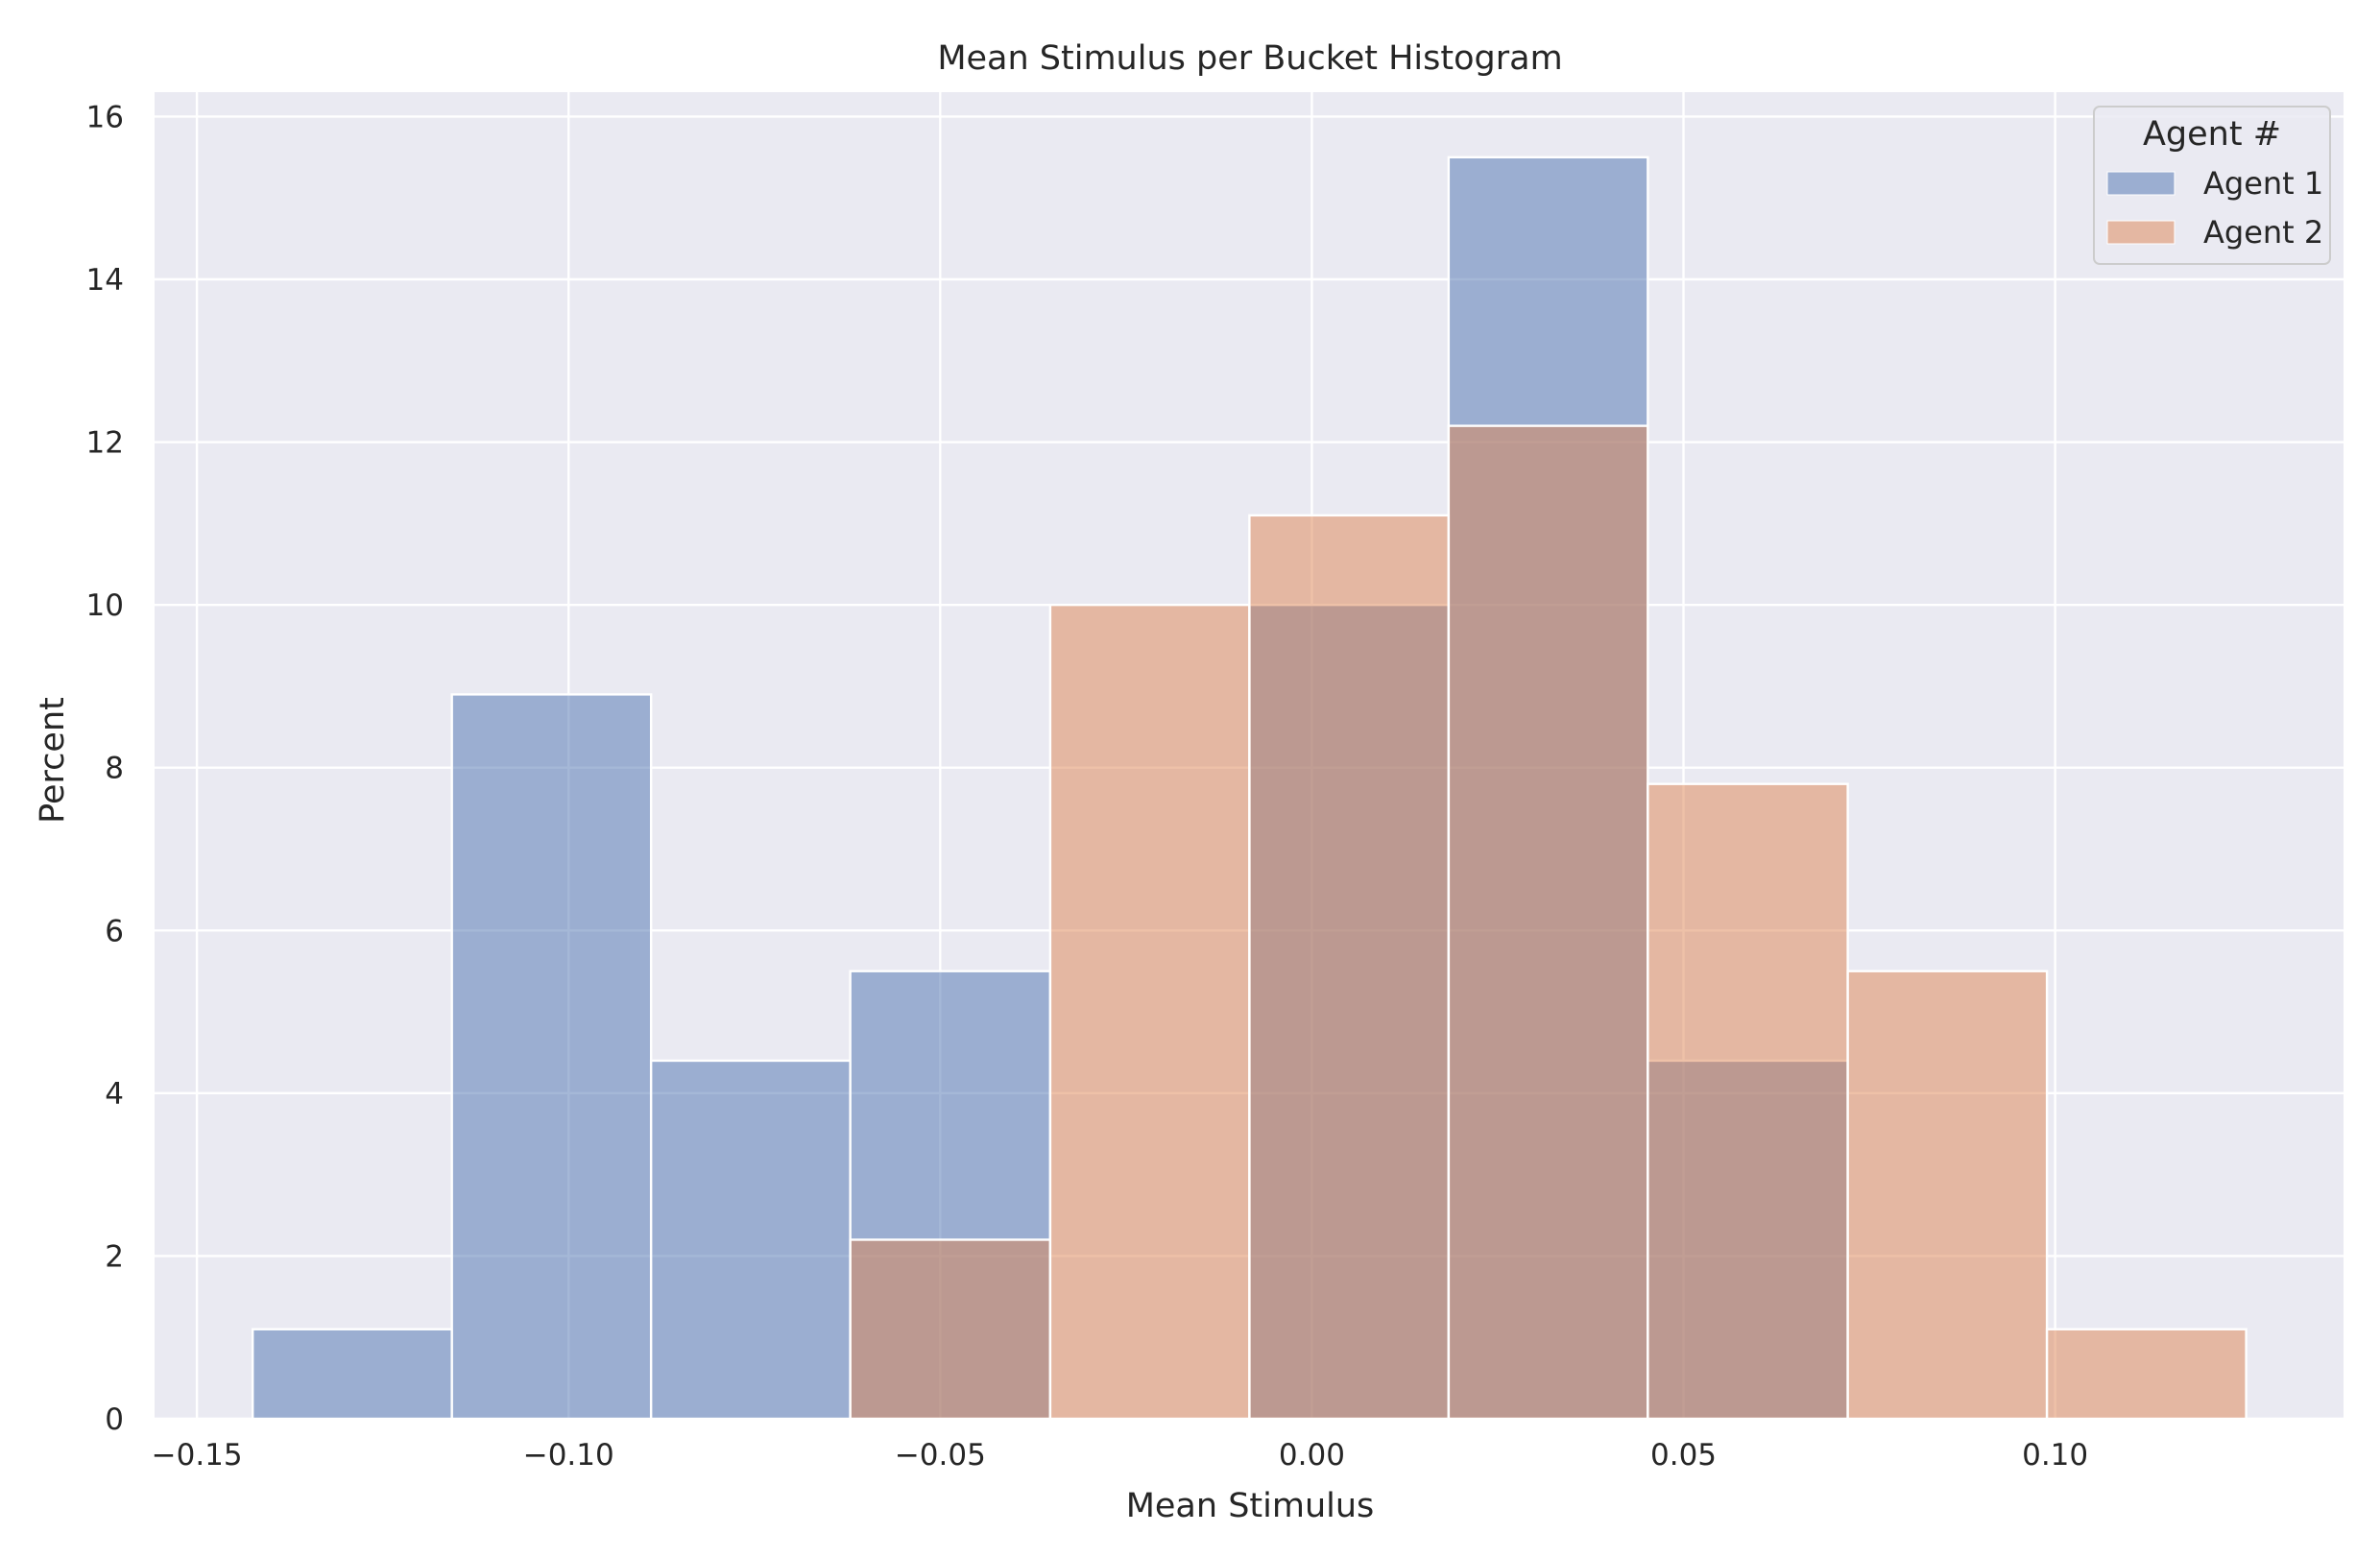 The height and width of the screenshot is (1557, 2380). I want to click on y-axis-label: Percent, so click(53, 760).